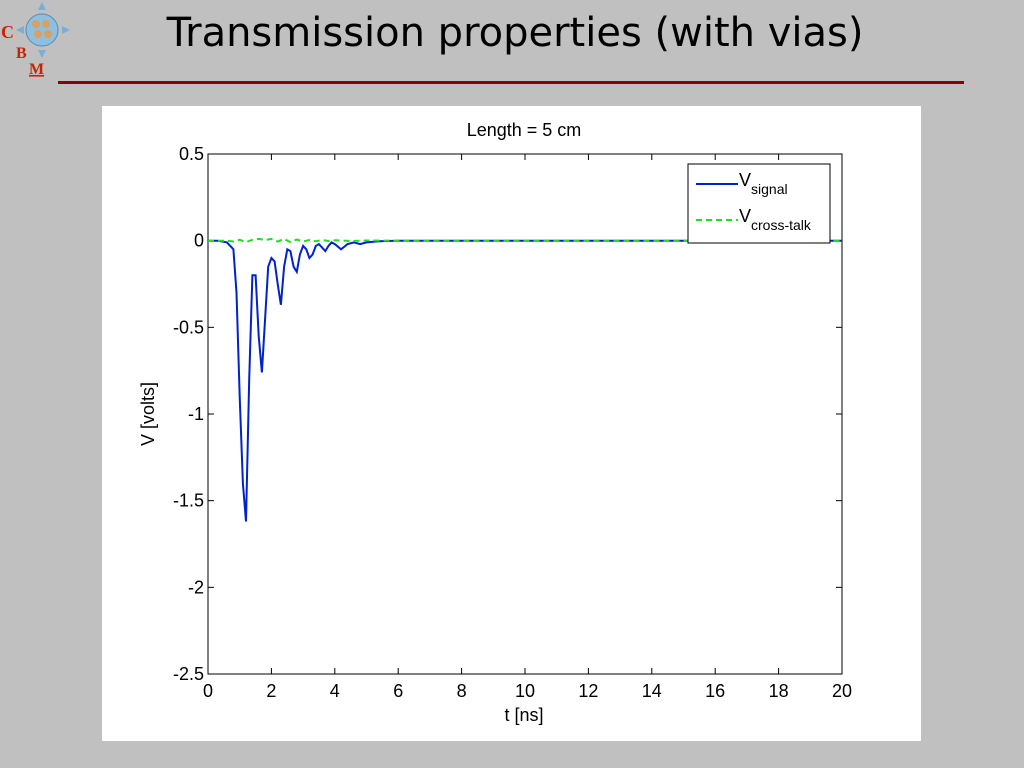 The image size is (1024, 768). What do you see at coordinates (462, 691) in the screenshot?
I see `x-tick-label: 8` at bounding box center [462, 691].